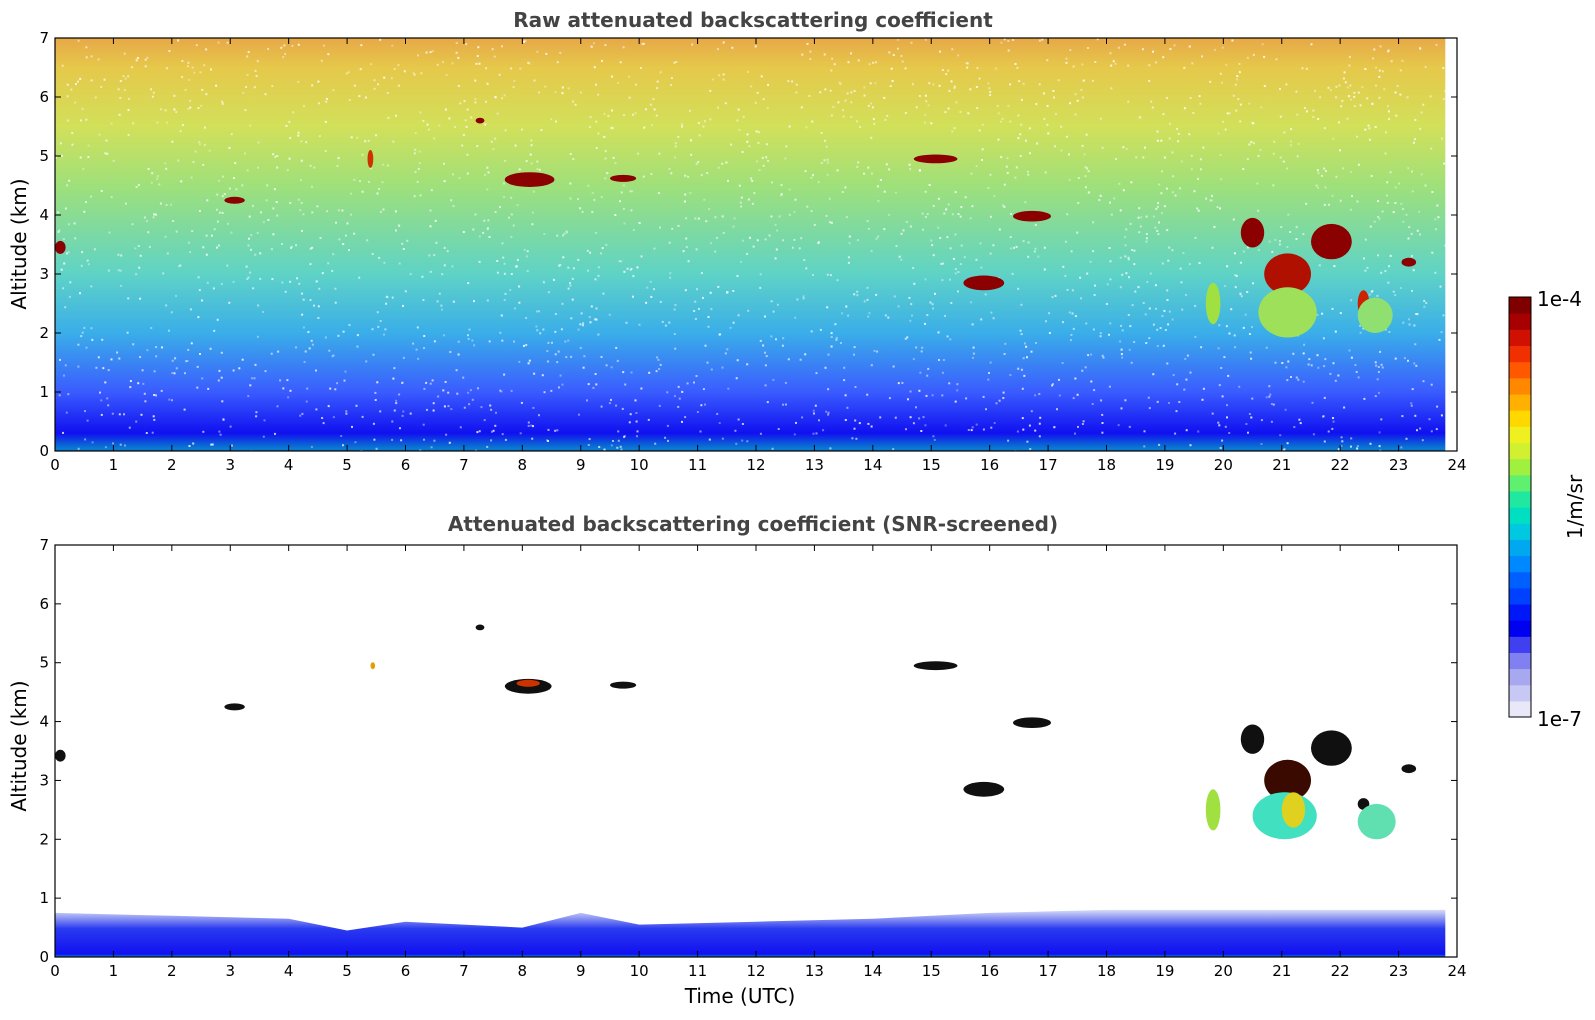  Describe the element at coordinates (44, 451) in the screenshot. I see `raw-y-tick-label: 0` at that location.